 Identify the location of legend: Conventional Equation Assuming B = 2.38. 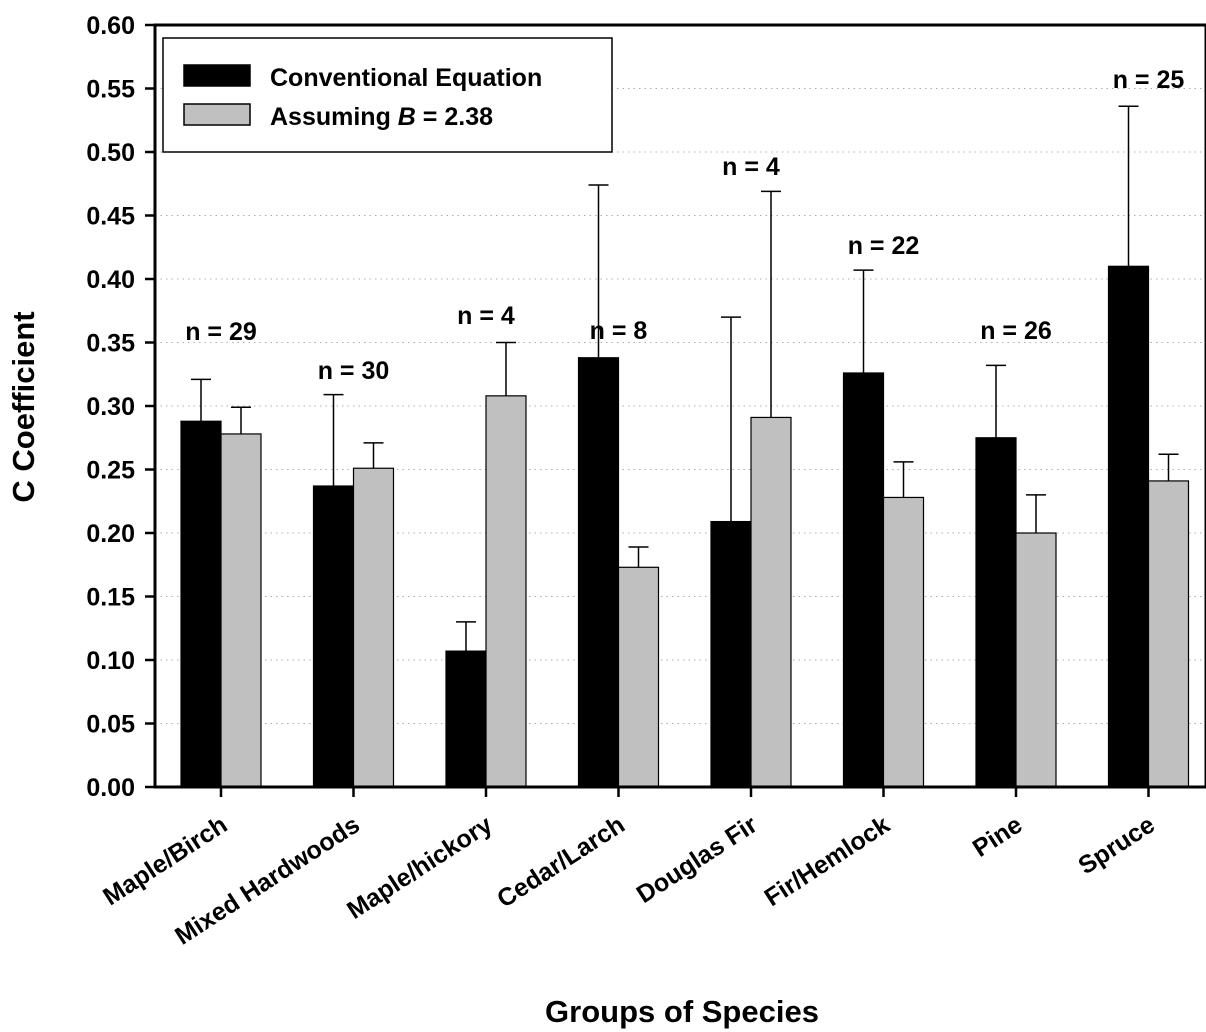
(387, 95).